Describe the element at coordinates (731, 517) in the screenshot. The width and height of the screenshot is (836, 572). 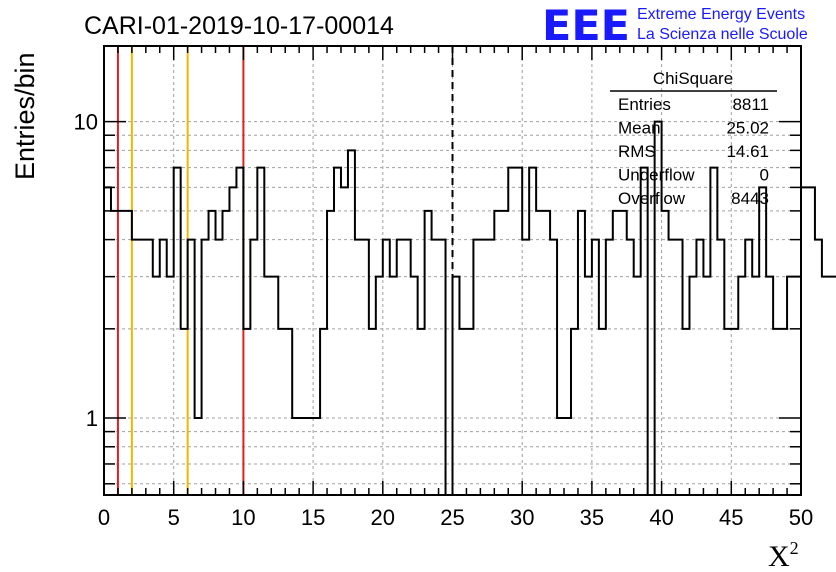
I see `x-tick-label: 45` at that location.